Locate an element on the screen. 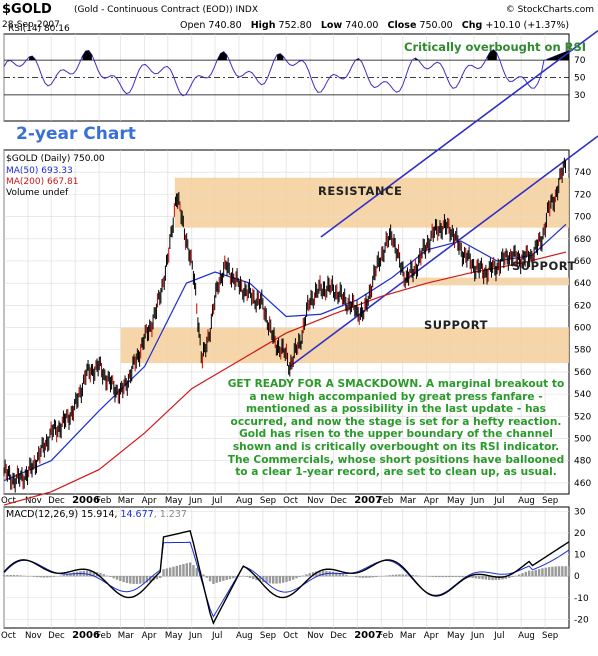 The width and height of the screenshot is (598, 656). macd-tick-3: 0 is located at coordinates (577, 577).